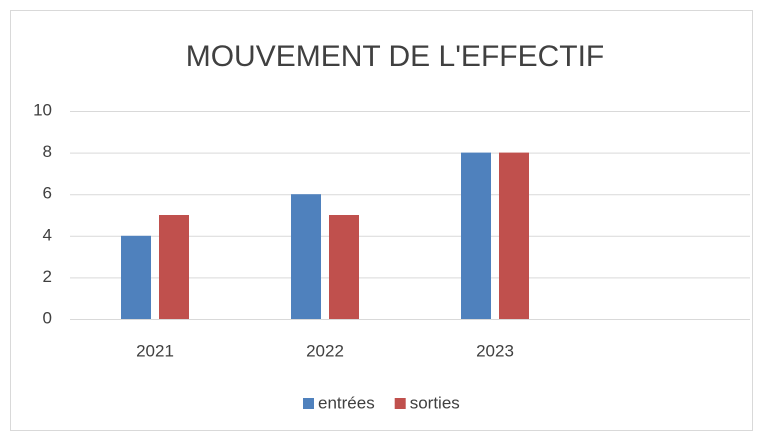  I want to click on y-tick-label: 6, so click(47, 193).